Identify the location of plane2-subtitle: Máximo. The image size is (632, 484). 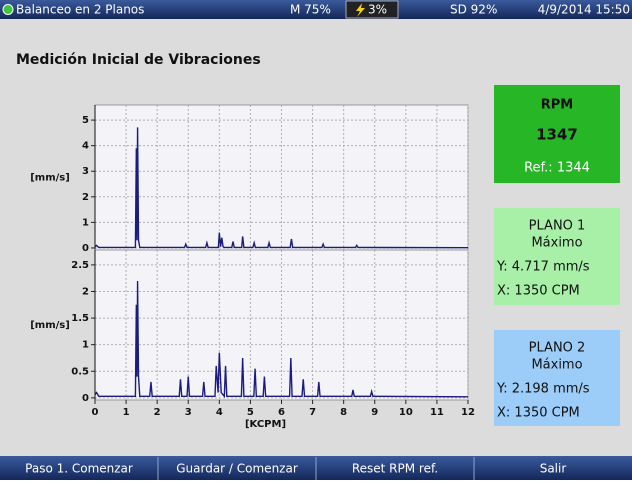
(556, 365).